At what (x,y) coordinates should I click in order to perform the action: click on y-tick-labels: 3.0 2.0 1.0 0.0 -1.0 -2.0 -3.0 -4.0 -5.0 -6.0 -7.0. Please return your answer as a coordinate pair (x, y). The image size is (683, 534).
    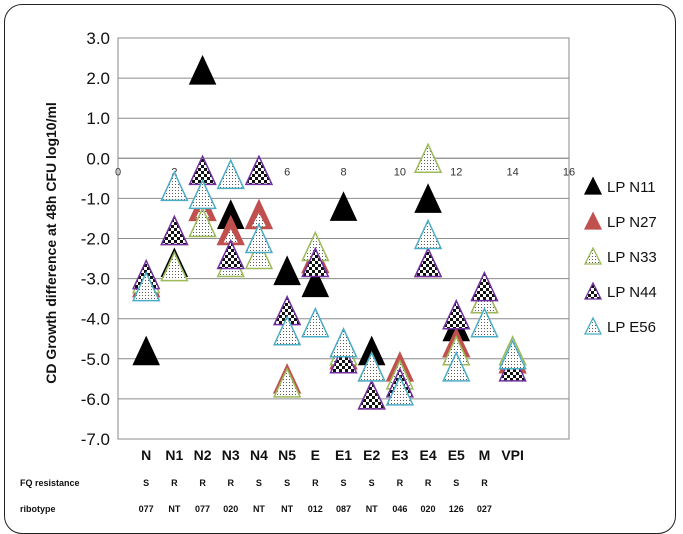
    Looking at the image, I should click on (95, 239).